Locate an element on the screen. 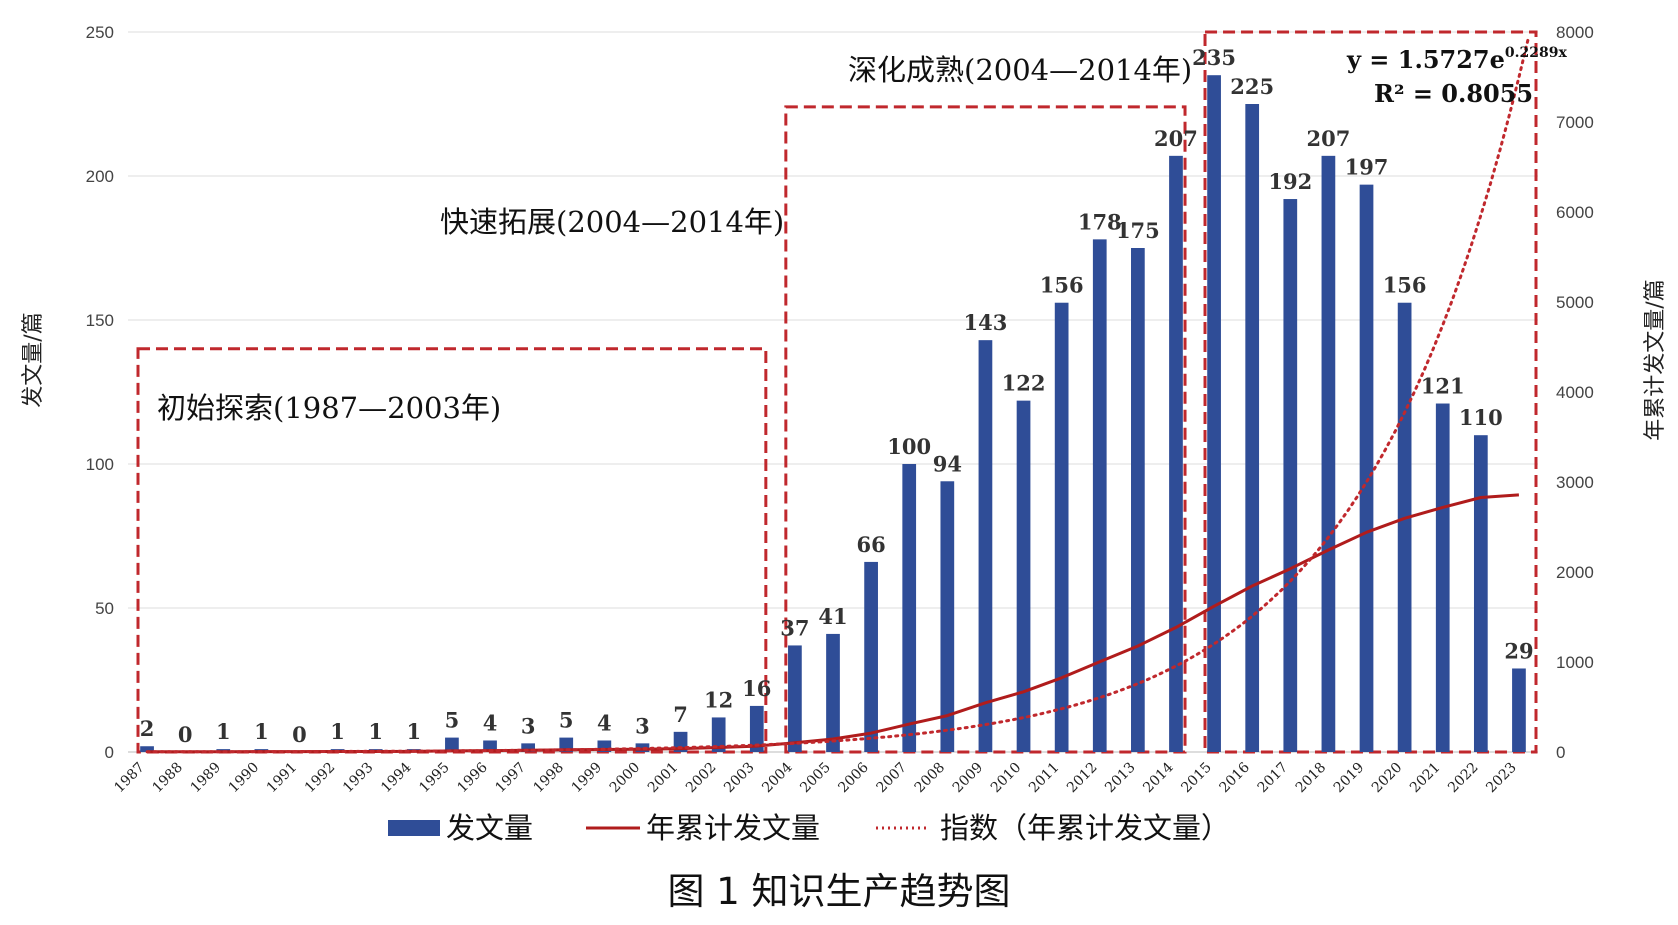 The height and width of the screenshot is (925, 1678). x-tick-label: 2015 is located at coordinates (1196, 778).